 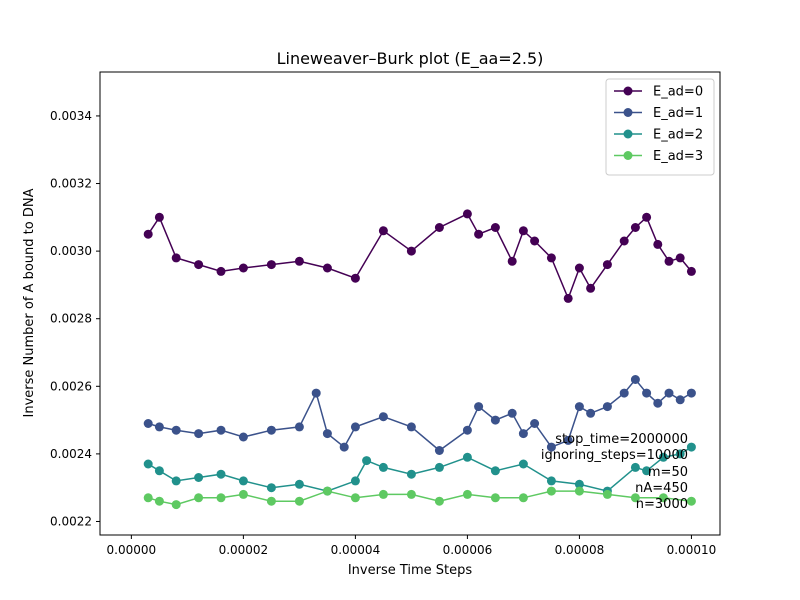 I want to click on x-tick-label: 0.00004, so click(x=356, y=550).